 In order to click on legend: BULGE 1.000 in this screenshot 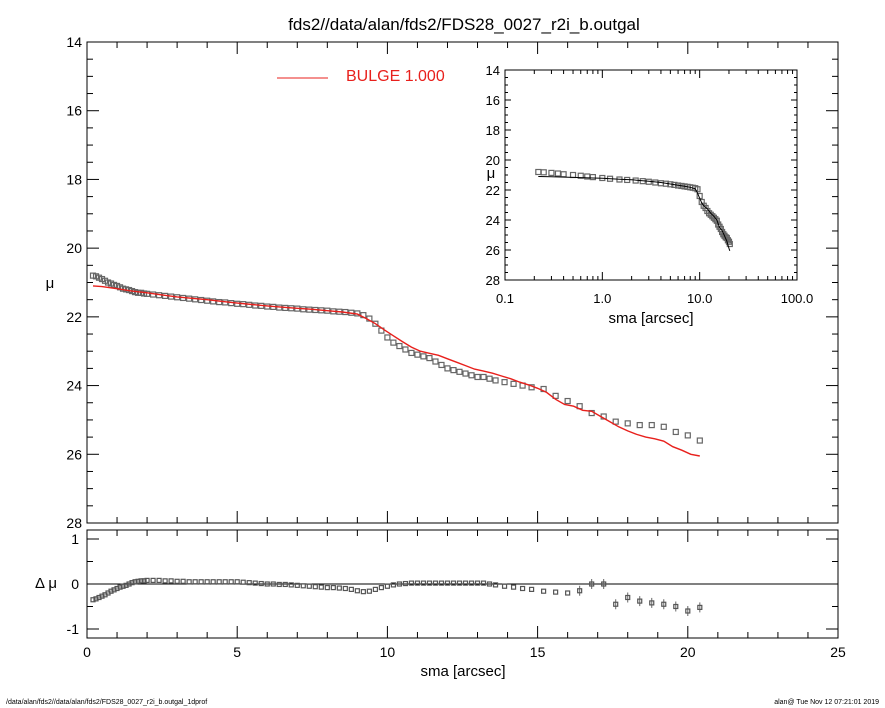, I will do `click(361, 76)`.